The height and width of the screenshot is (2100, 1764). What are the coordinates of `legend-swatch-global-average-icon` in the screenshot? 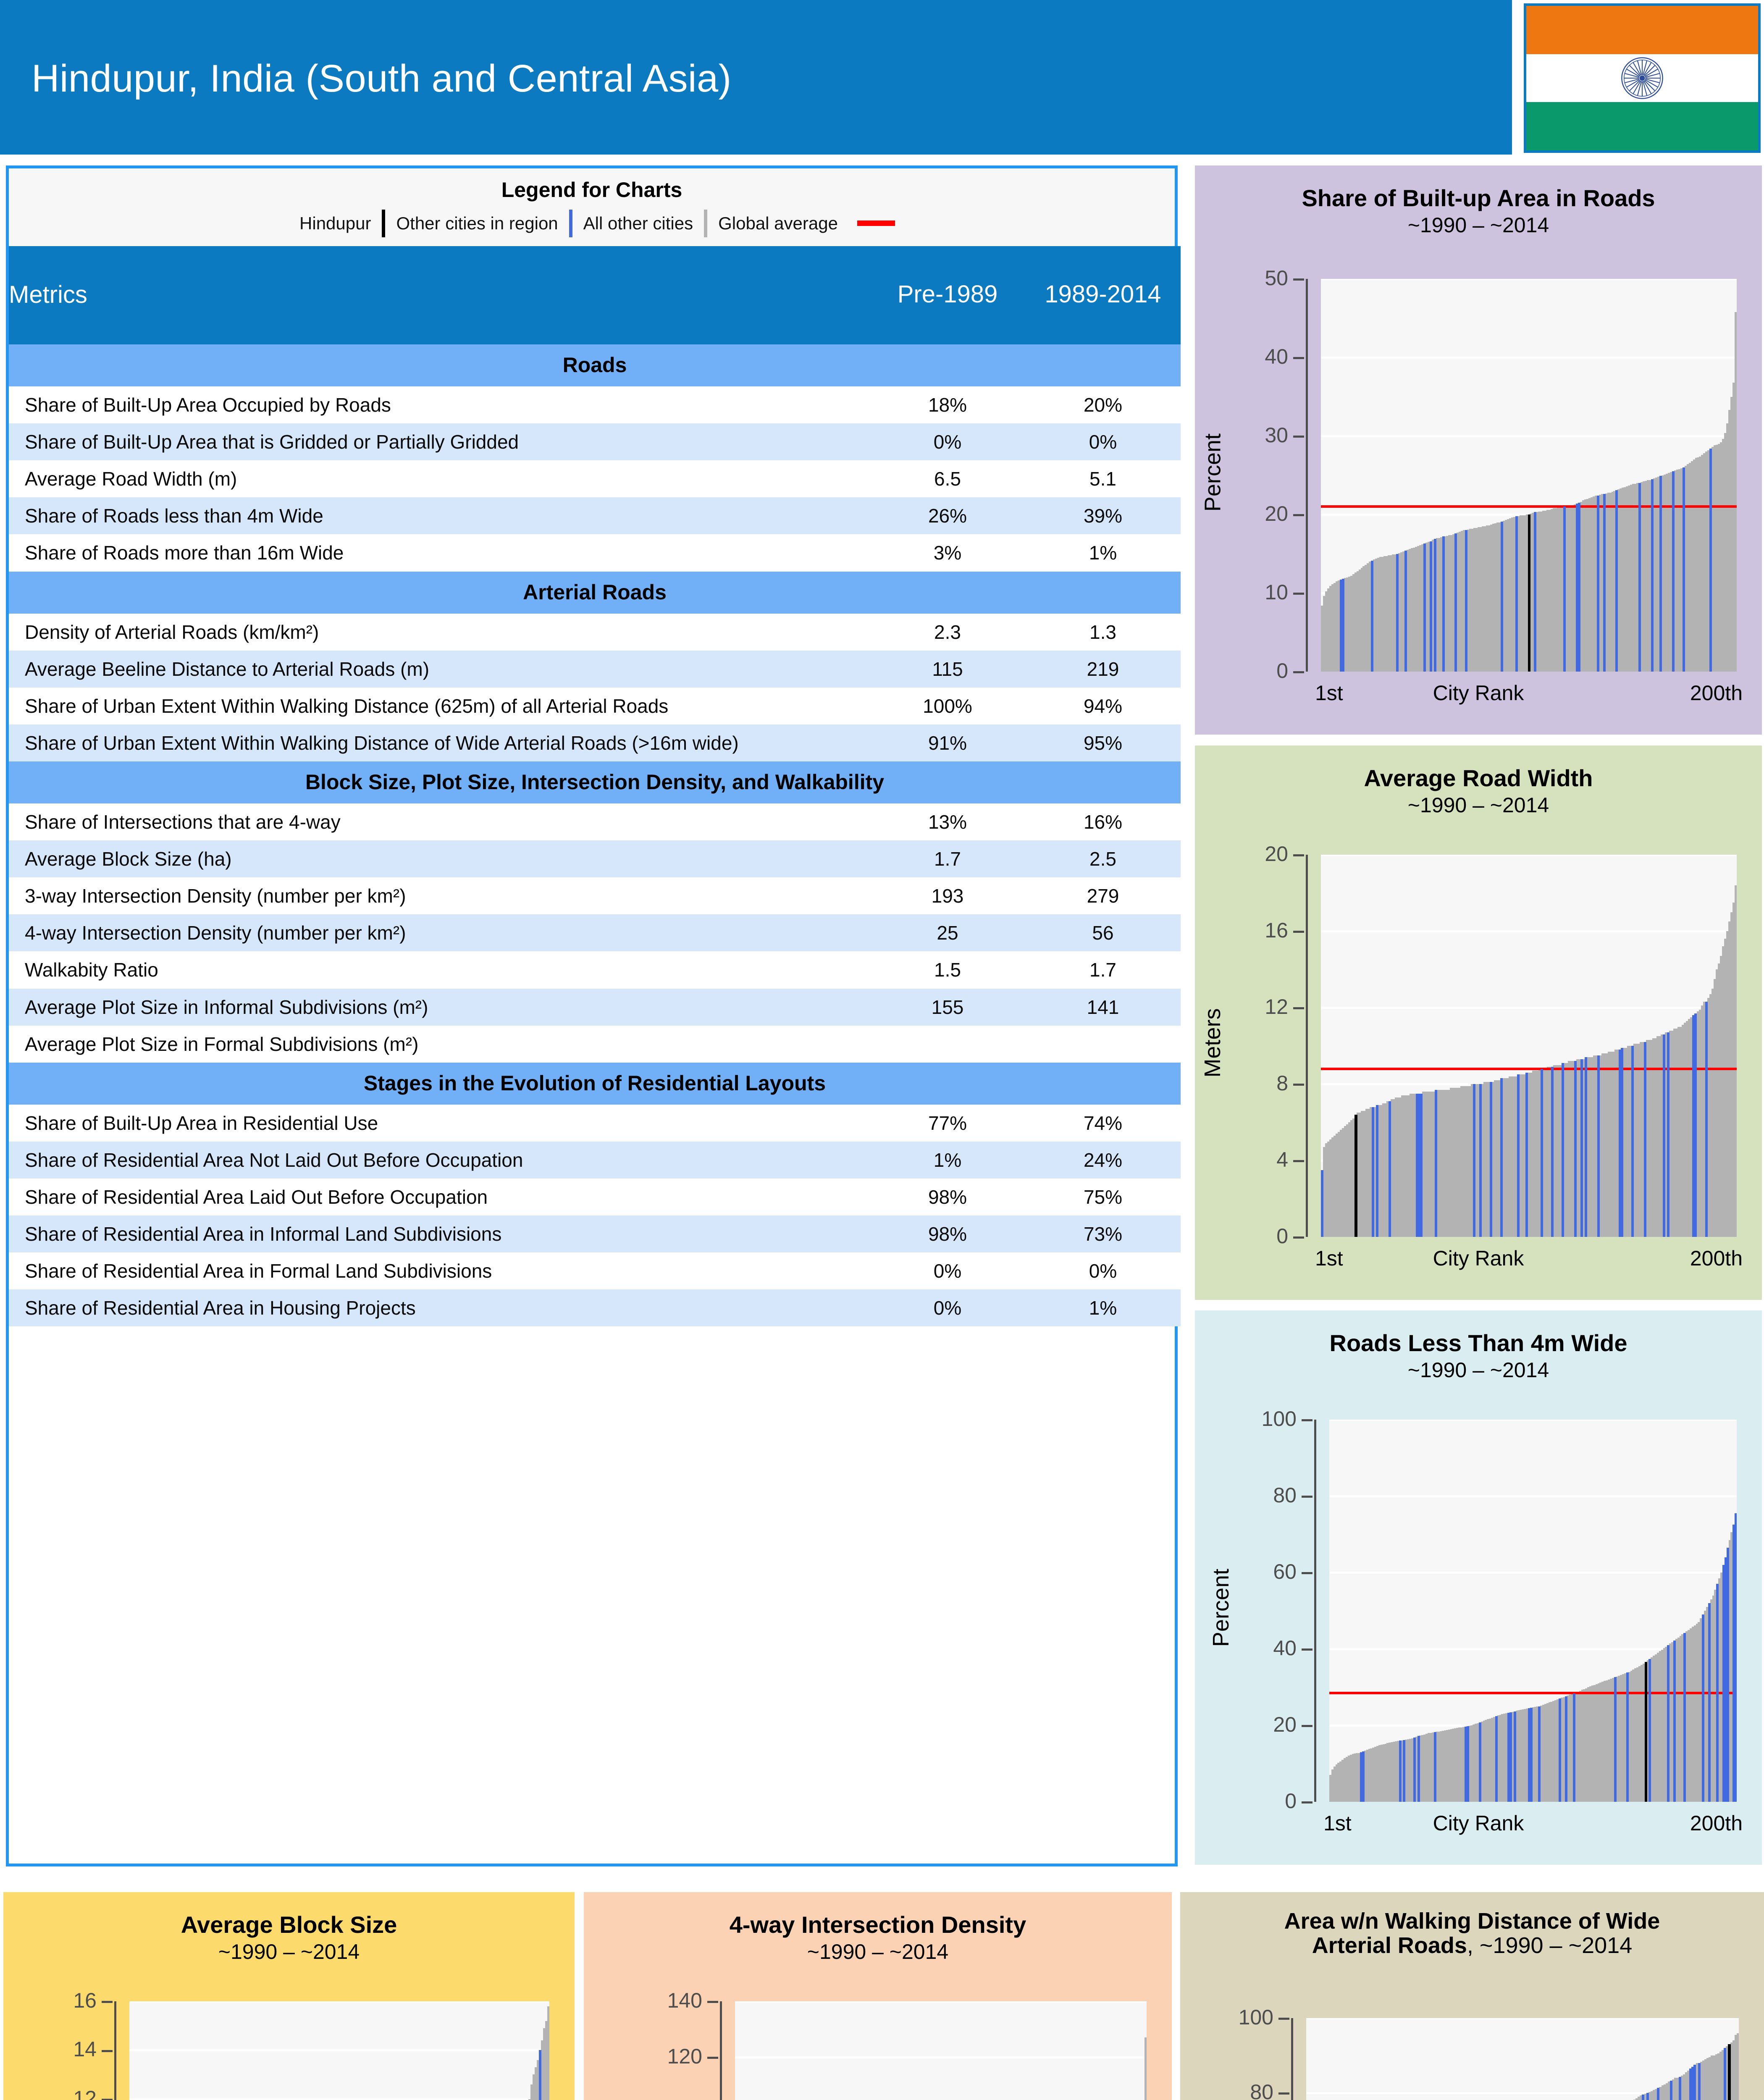 It's located at (876, 223).